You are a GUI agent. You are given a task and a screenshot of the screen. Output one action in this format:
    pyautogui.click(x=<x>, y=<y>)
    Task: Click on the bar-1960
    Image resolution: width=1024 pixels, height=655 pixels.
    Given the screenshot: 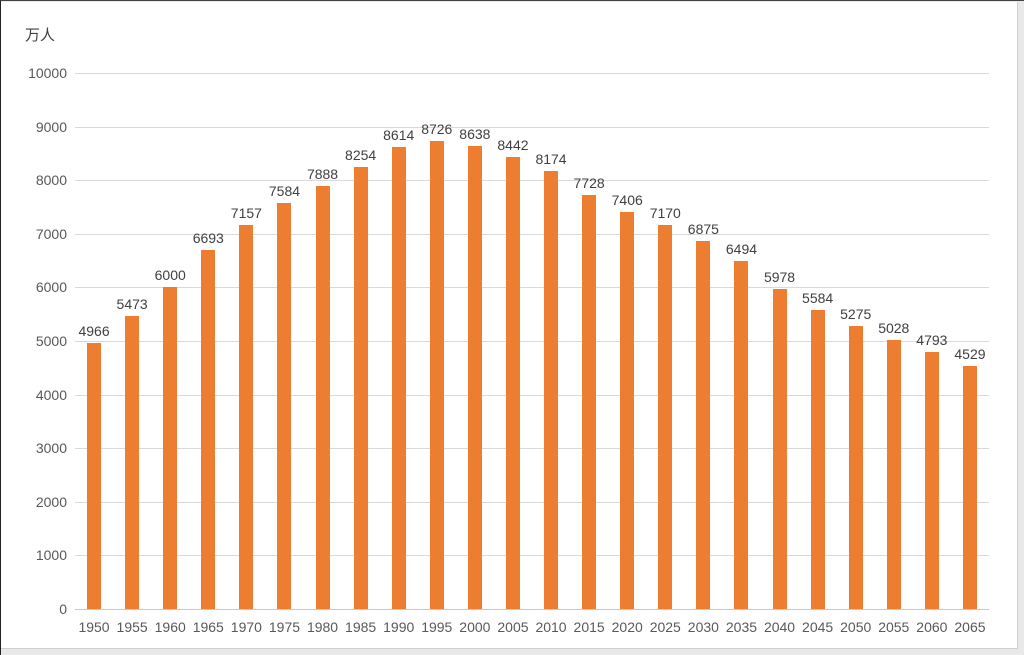 What is the action you would take?
    pyautogui.click(x=170, y=448)
    